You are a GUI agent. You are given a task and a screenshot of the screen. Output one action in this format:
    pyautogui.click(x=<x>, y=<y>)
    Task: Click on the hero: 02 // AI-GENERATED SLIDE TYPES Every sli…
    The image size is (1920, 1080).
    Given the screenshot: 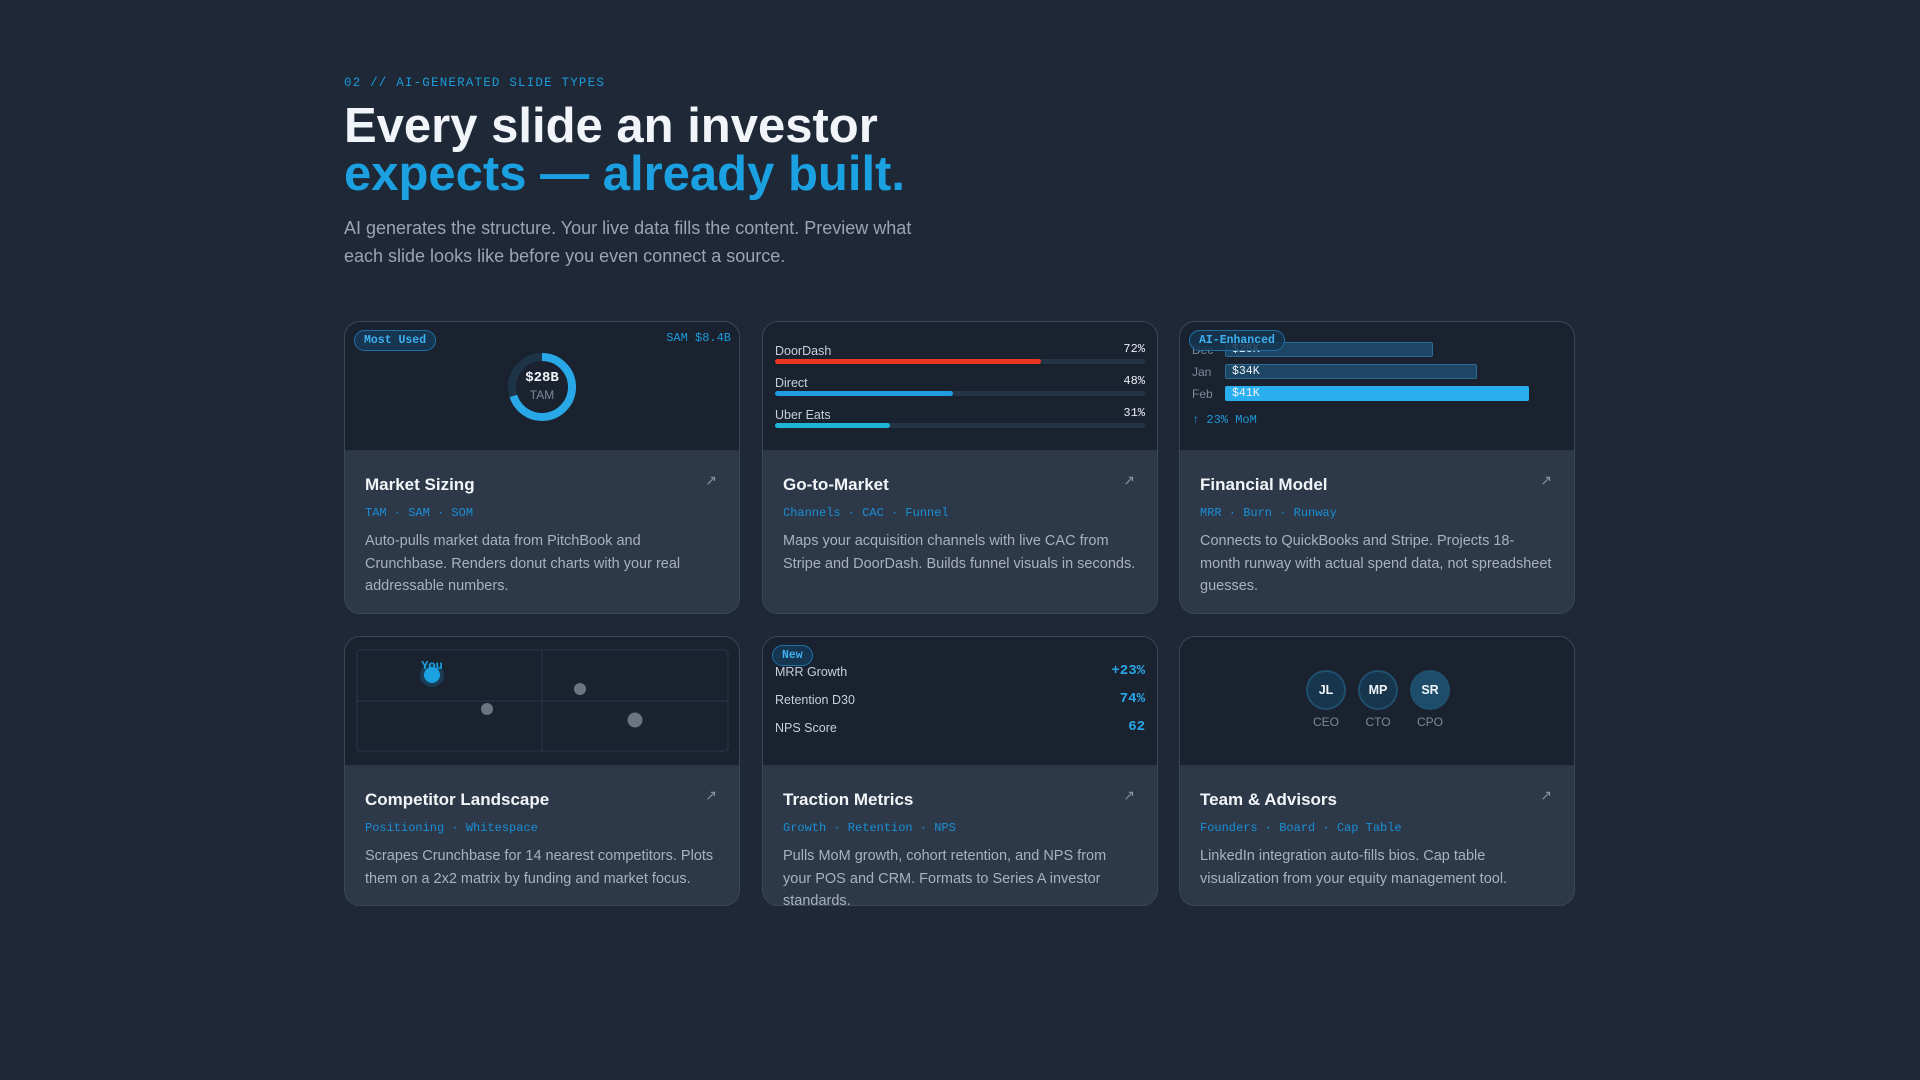 What is the action you would take?
    pyautogui.click(x=694, y=173)
    